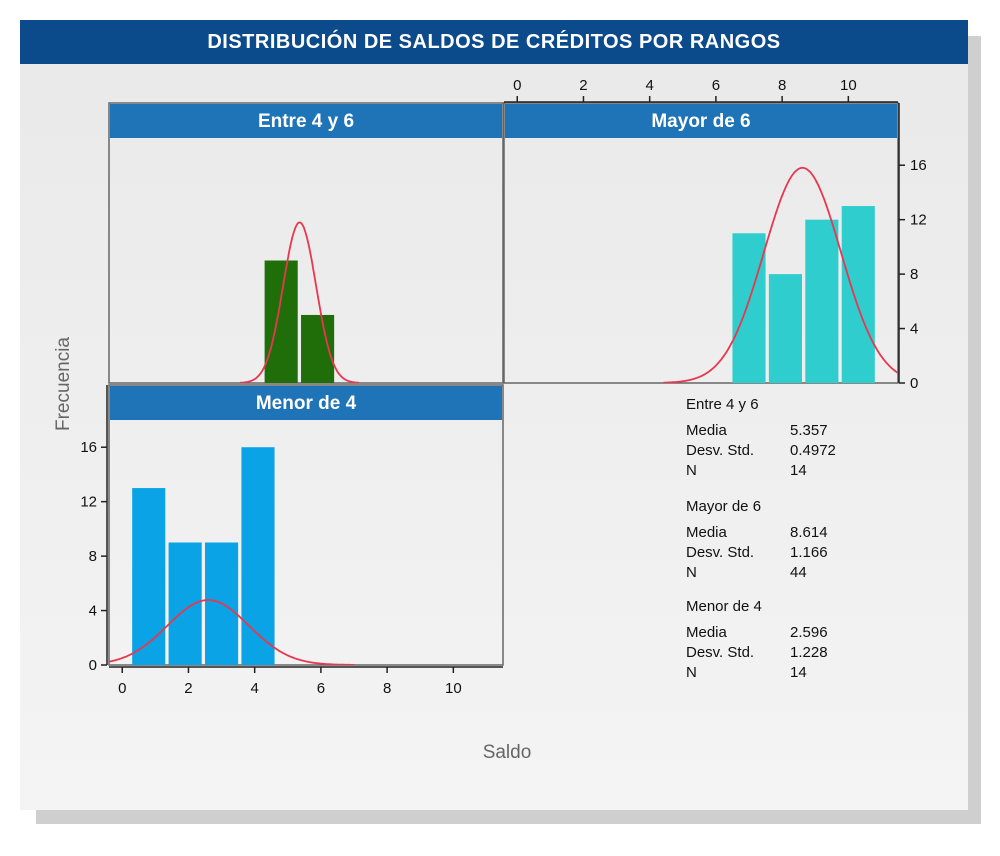  I want to click on panel-1: Mayor de 6, so click(701, 243).